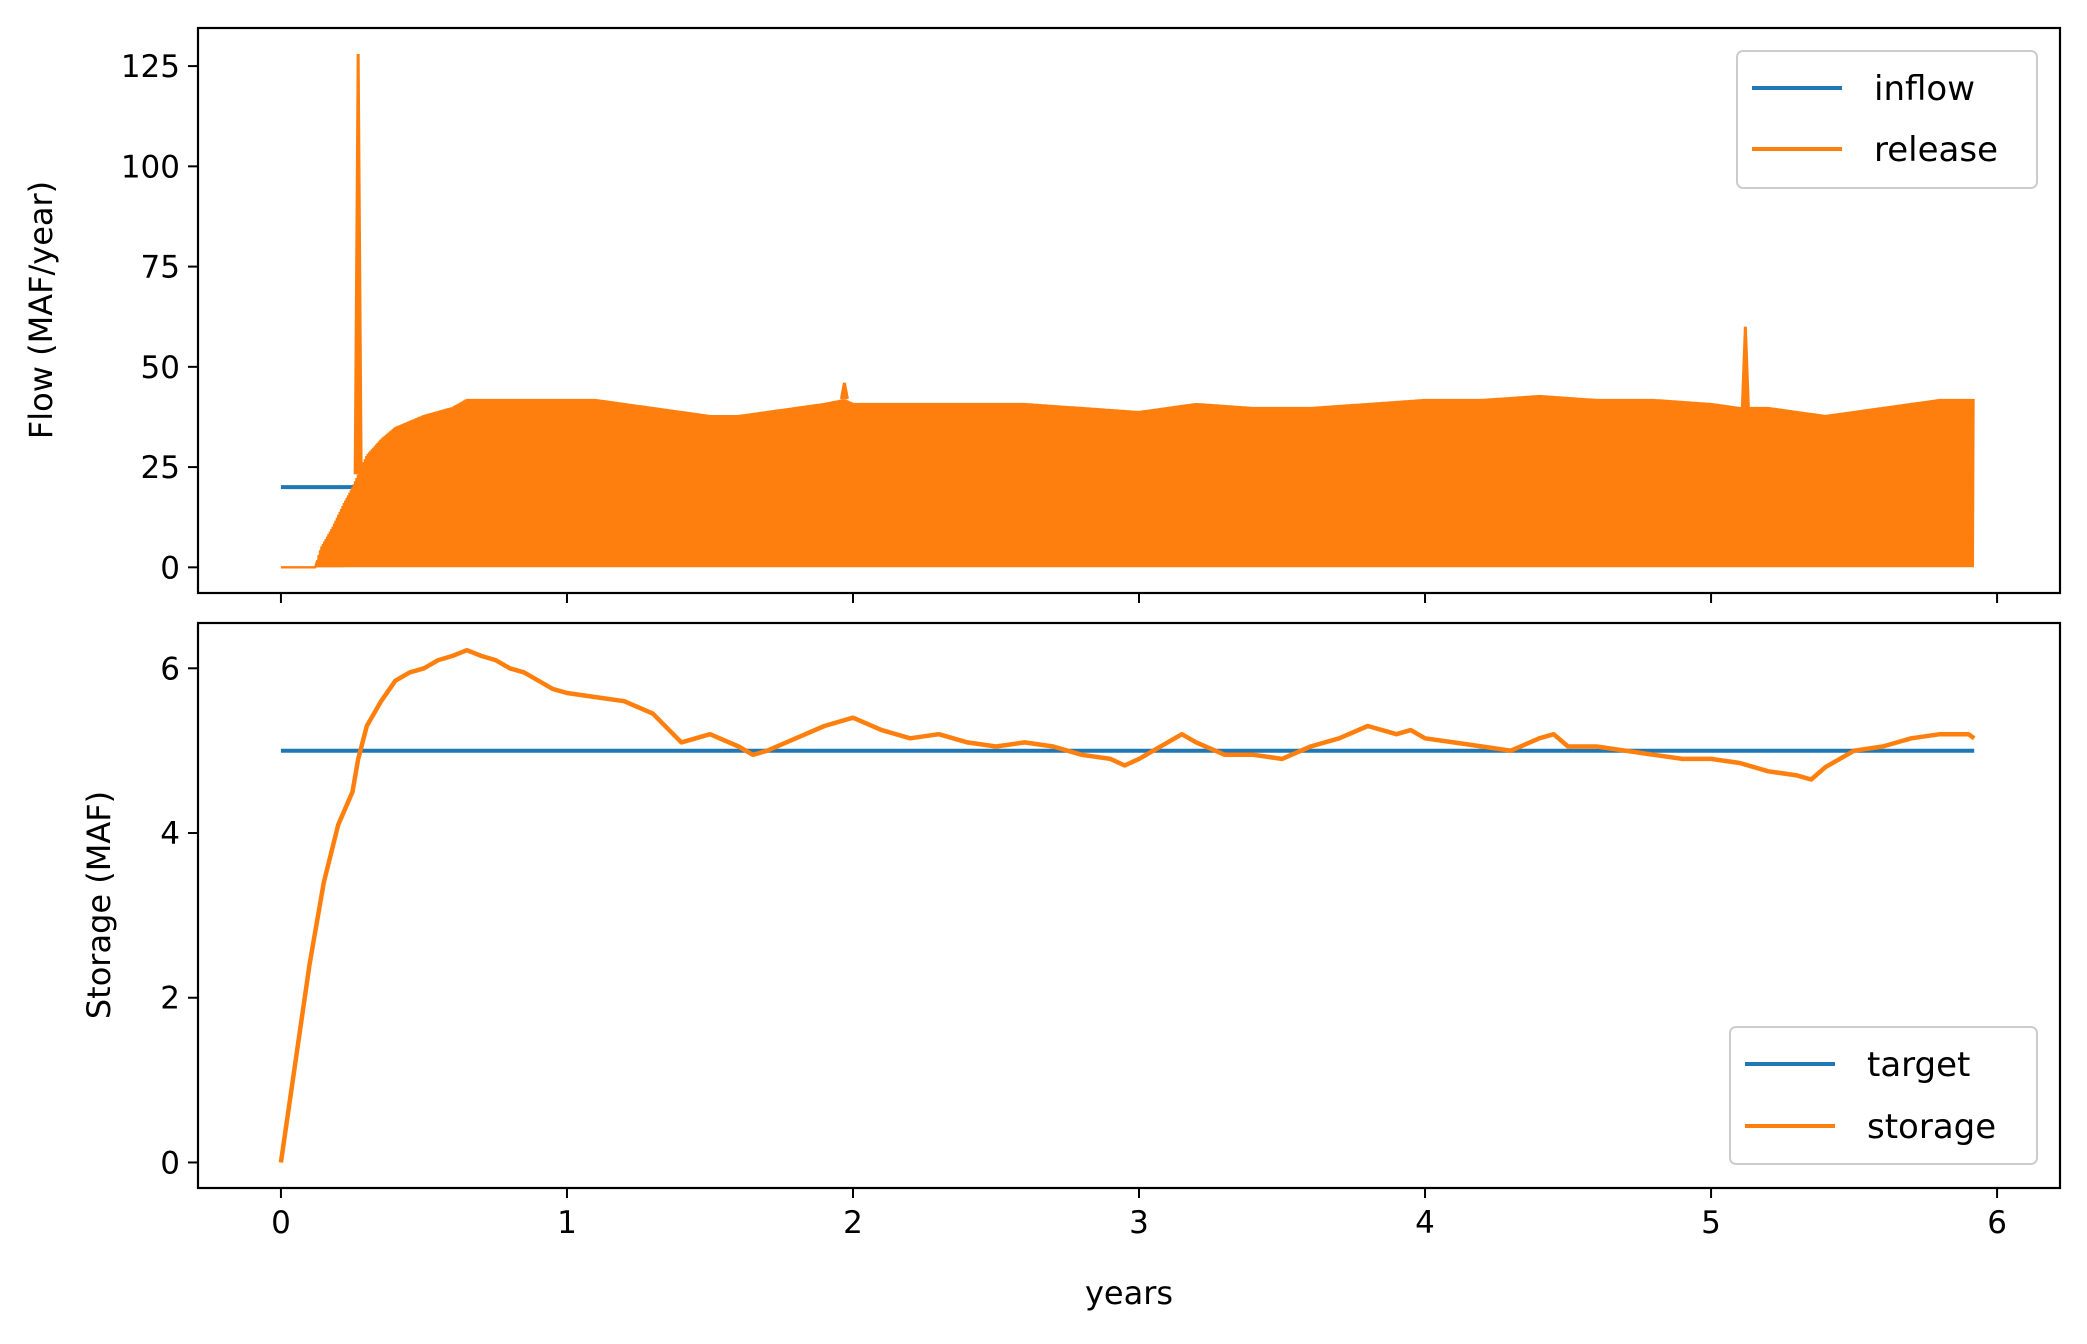  What do you see at coordinates (853, 1223) in the screenshot?
I see `x-tick-label: 2` at bounding box center [853, 1223].